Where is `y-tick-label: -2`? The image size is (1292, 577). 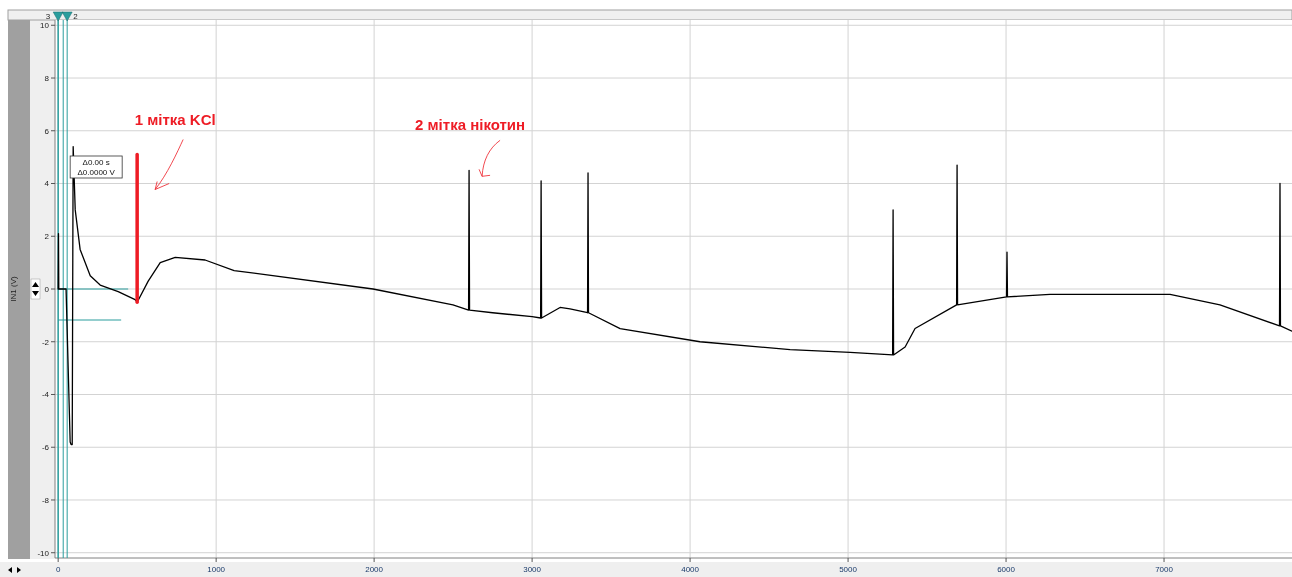
y-tick-label: -2 is located at coordinates (45, 342).